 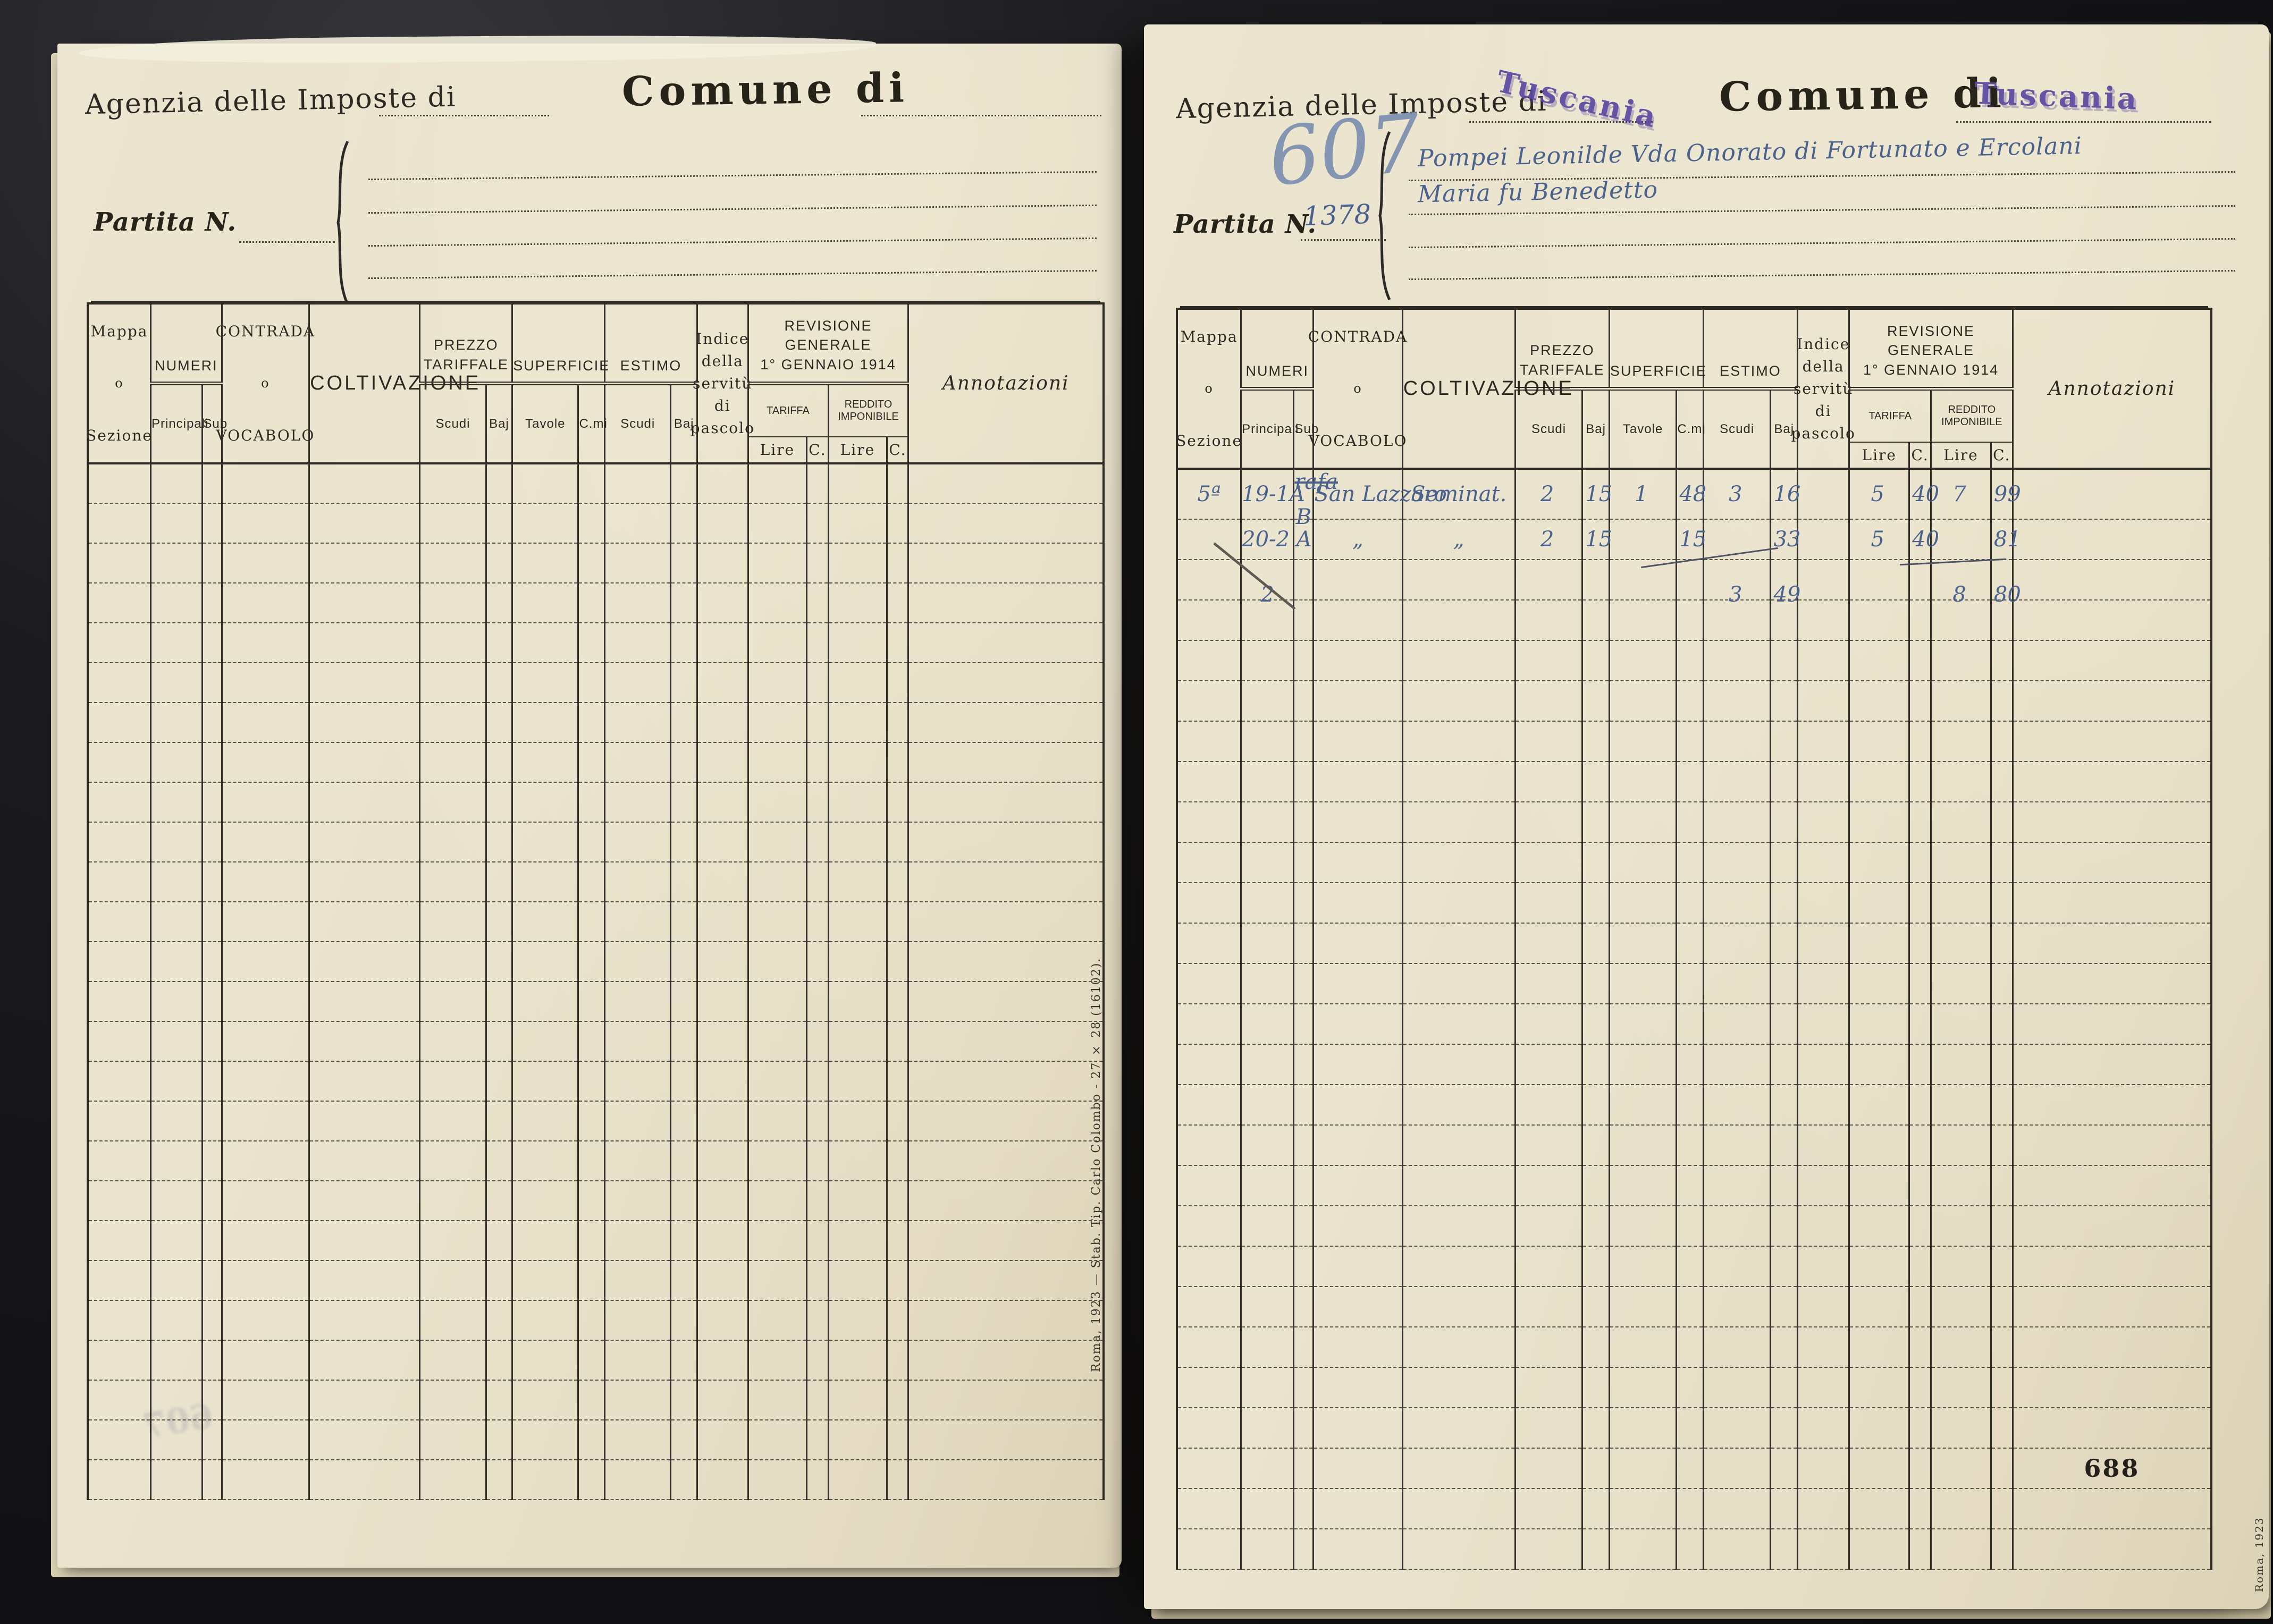 I want to click on col-header-tariffa: TARIFFA, so click(x=788, y=410).